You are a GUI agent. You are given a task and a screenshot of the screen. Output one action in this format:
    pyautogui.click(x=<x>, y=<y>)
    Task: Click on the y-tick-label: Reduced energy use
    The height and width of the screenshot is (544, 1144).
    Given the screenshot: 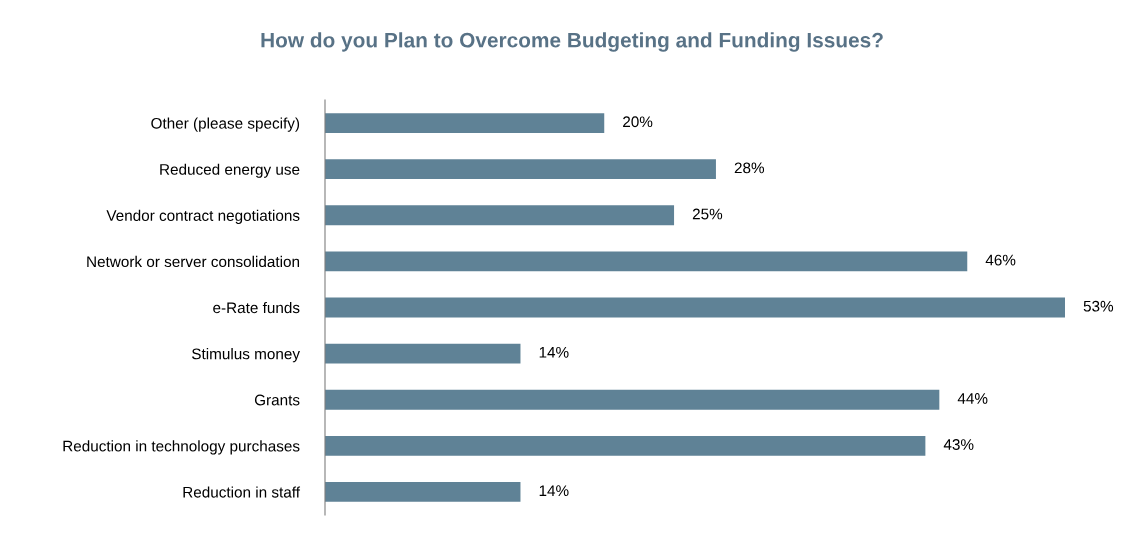 What is the action you would take?
    pyautogui.click(x=230, y=170)
    